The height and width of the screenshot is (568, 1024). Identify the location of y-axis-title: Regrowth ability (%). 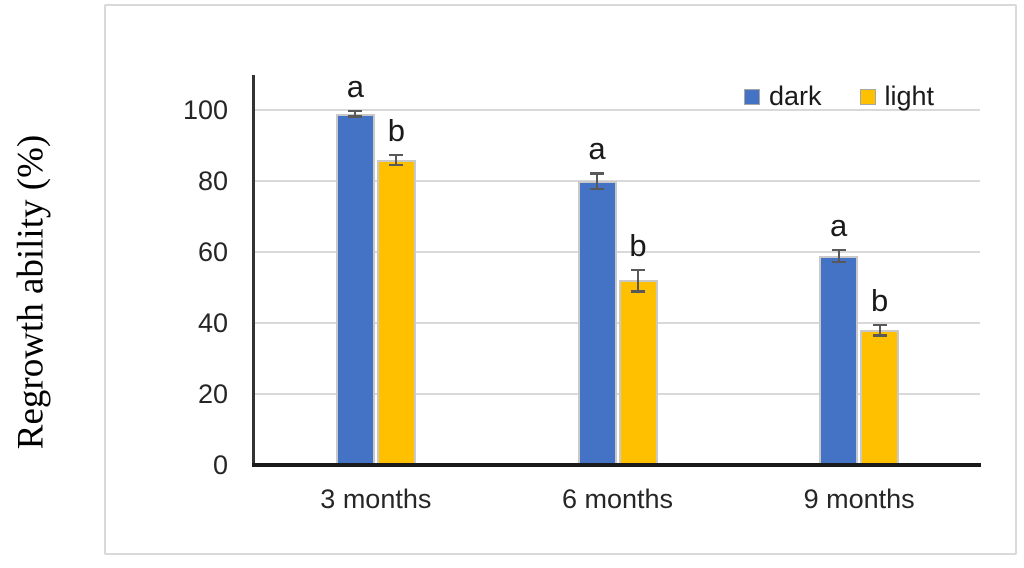
(31, 292).